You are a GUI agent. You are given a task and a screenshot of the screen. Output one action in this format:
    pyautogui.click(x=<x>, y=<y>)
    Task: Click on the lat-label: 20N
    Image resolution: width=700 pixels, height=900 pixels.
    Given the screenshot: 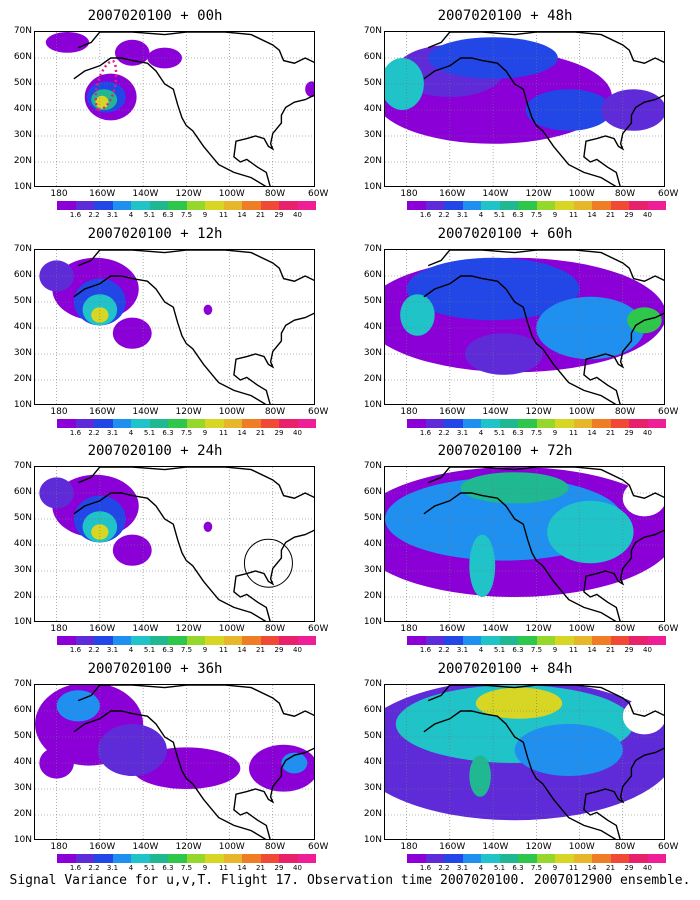 What is the action you would take?
    pyautogui.click(x=372, y=161)
    